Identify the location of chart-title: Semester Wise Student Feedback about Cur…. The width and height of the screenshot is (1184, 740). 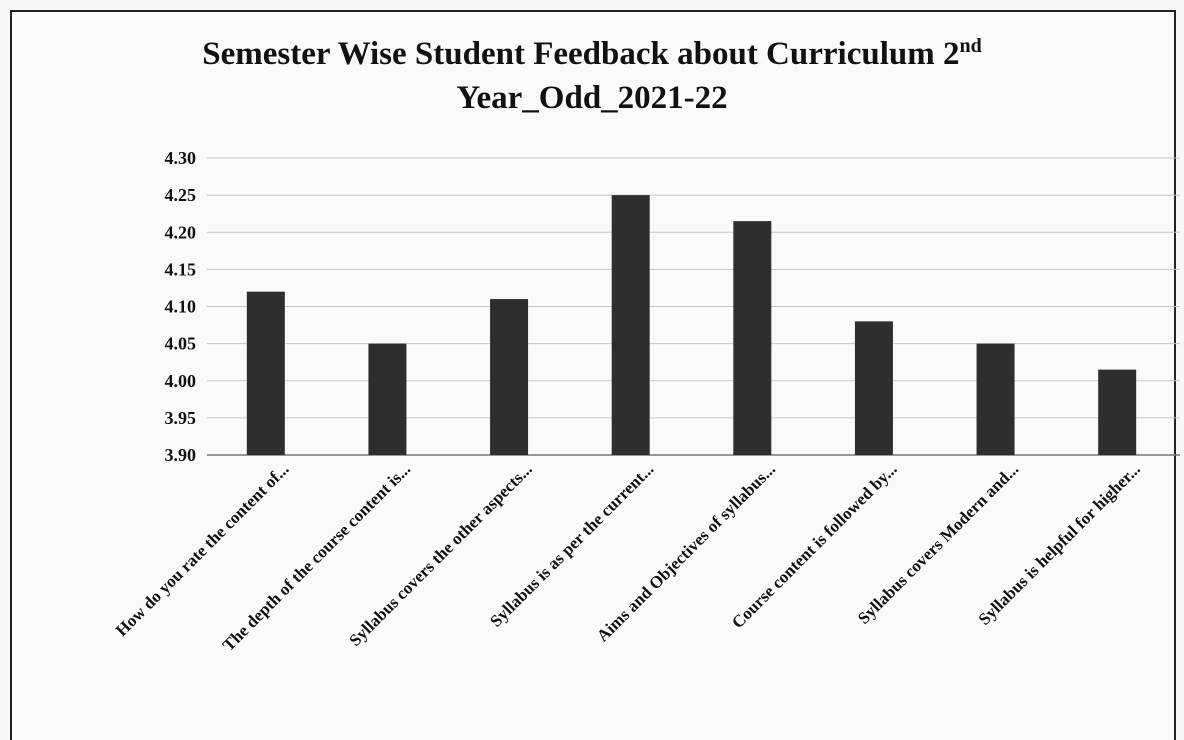
(592, 76).